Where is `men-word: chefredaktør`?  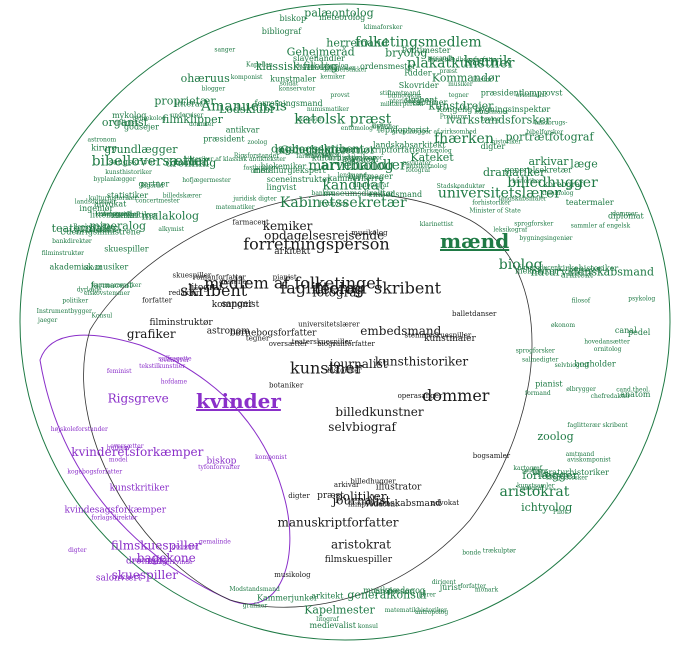
men-word: chefredaktør is located at coordinates (610, 396).